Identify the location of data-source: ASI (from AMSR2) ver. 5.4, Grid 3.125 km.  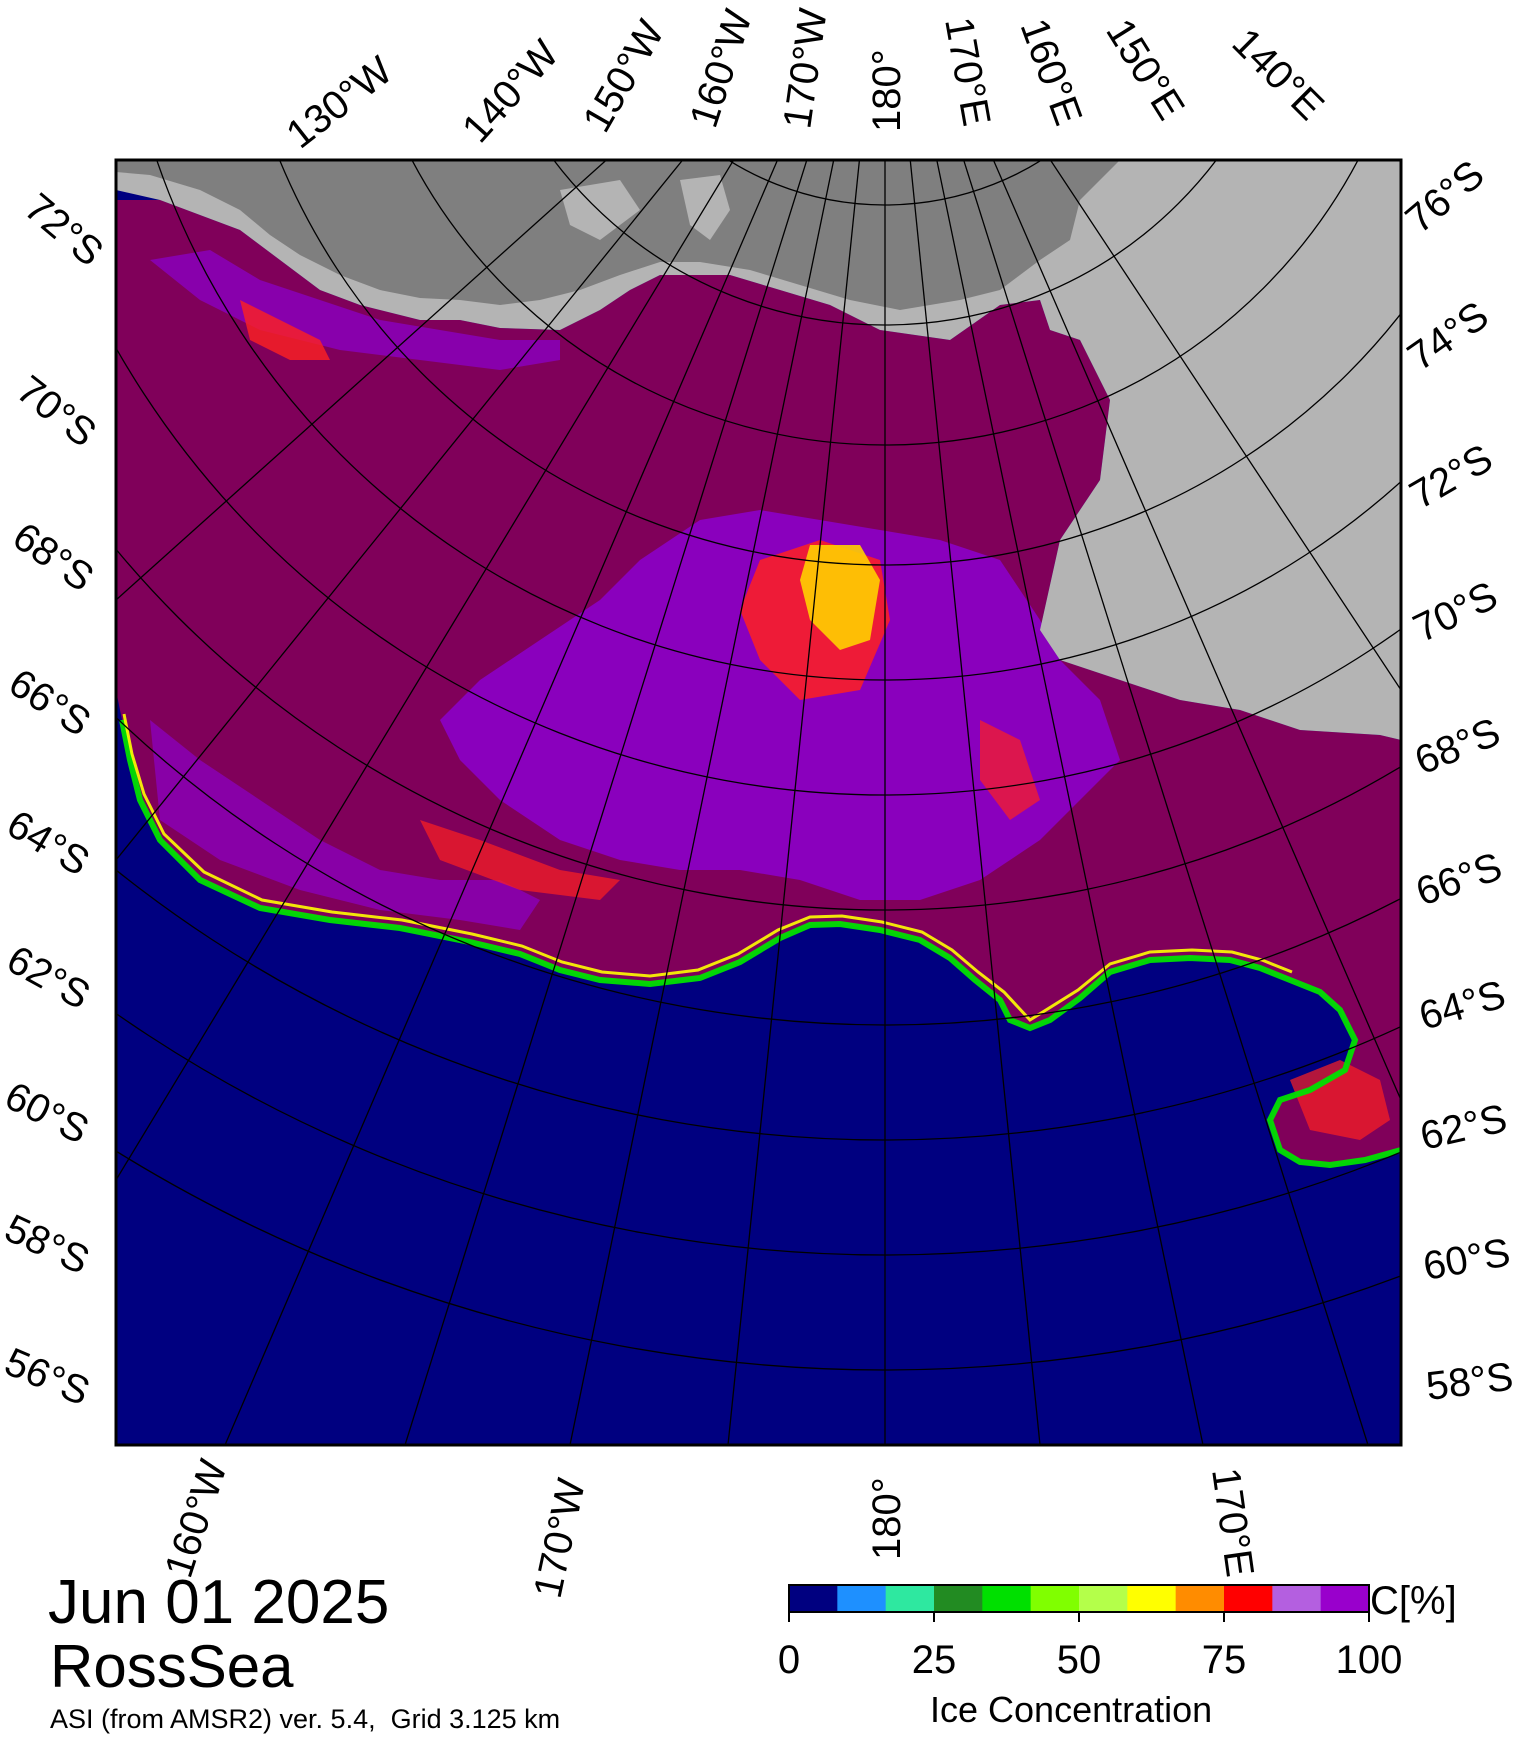
(305, 1719).